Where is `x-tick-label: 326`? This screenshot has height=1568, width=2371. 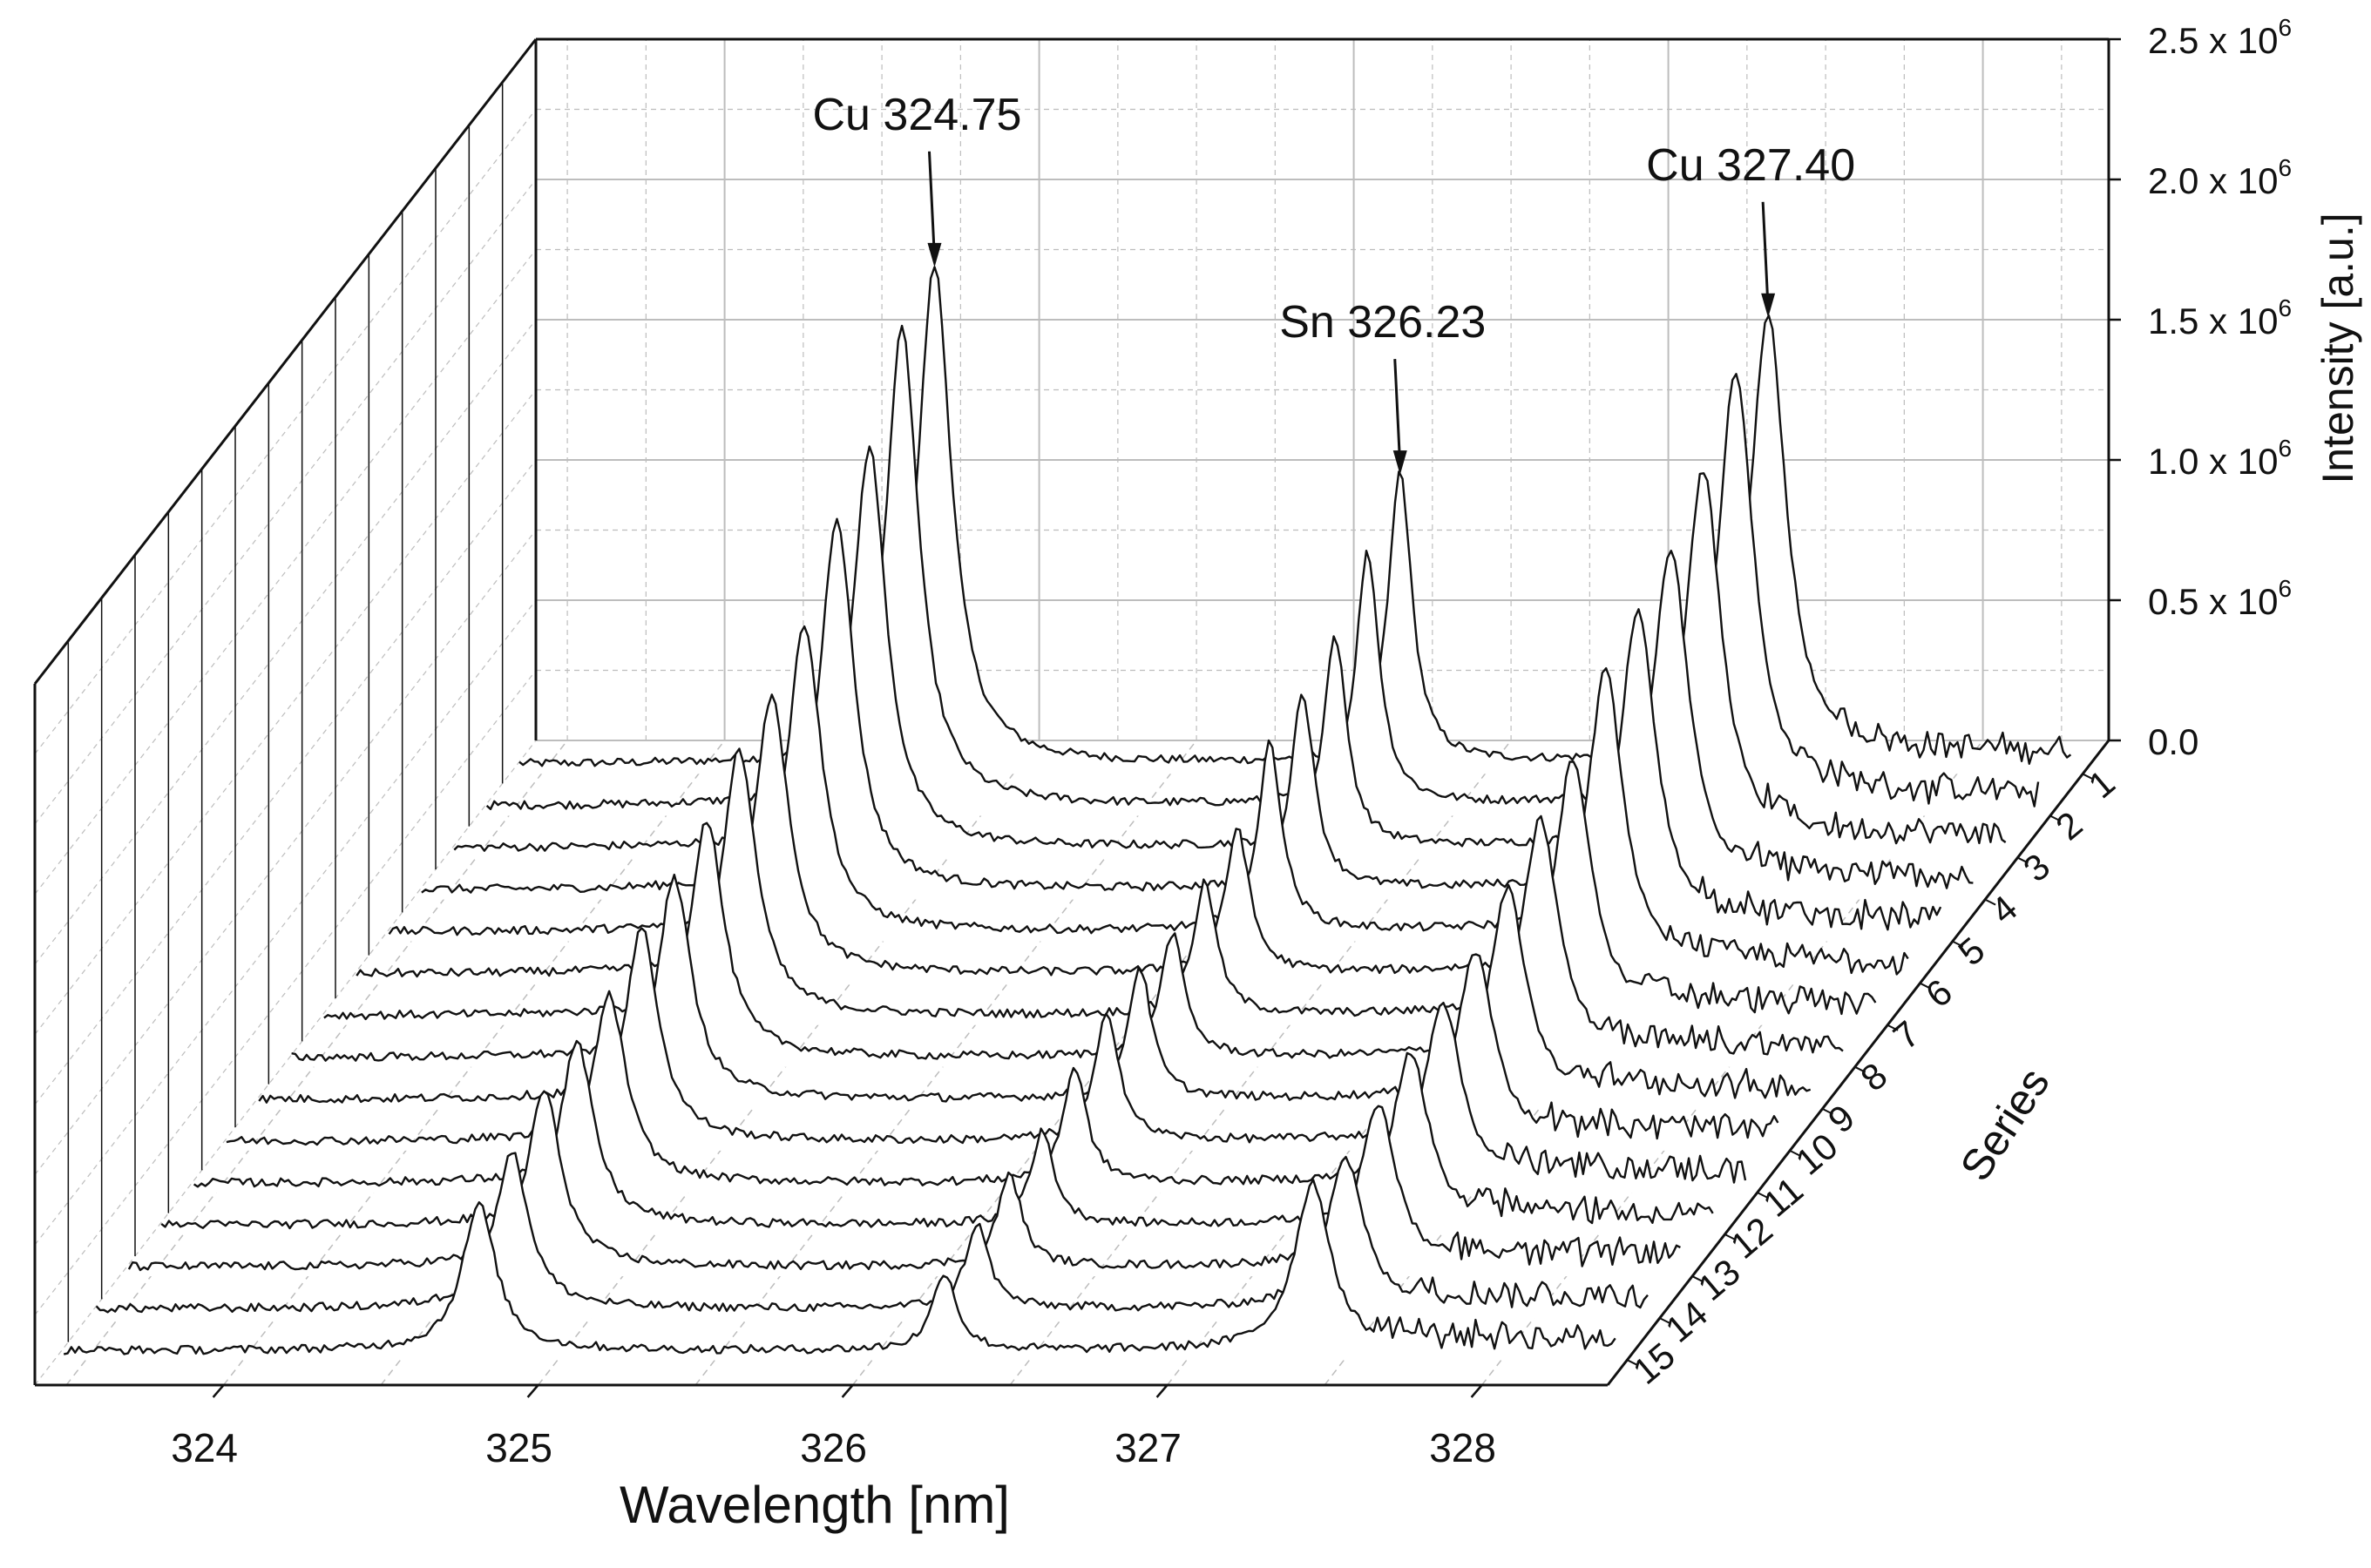
x-tick-label: 326 is located at coordinates (833, 1447).